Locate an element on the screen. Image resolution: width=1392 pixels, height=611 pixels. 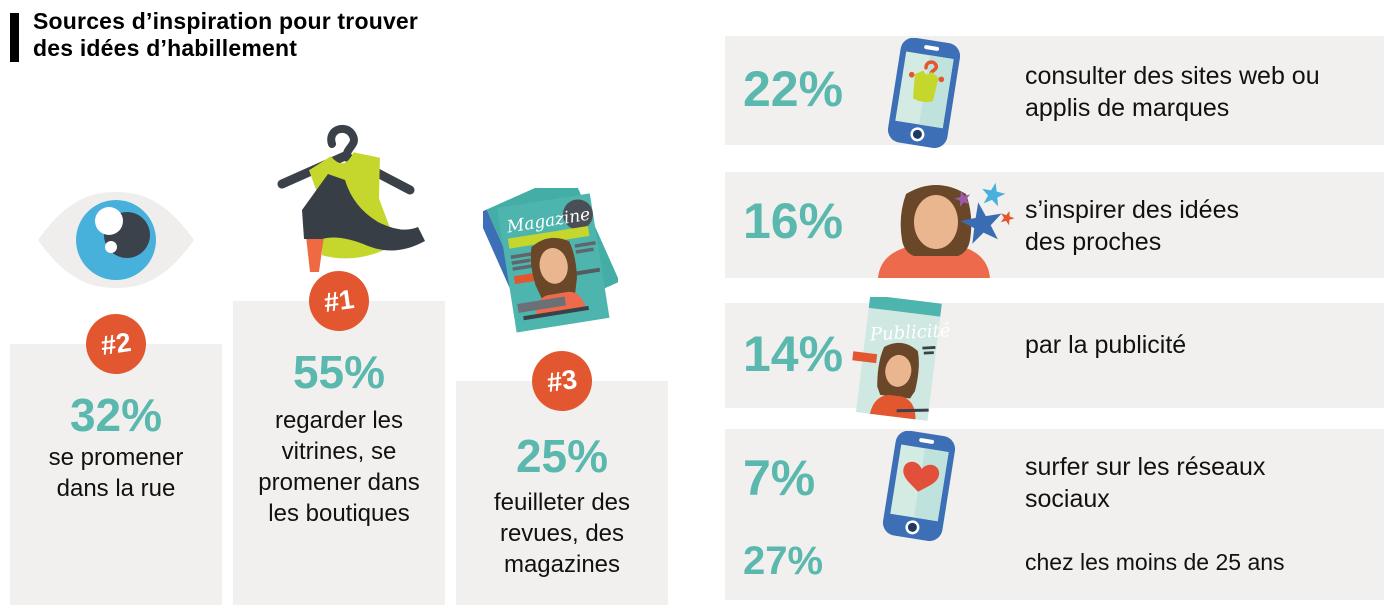
card-magazines: 25% feuilleter des revues, des magazines is located at coordinates (562, 493).